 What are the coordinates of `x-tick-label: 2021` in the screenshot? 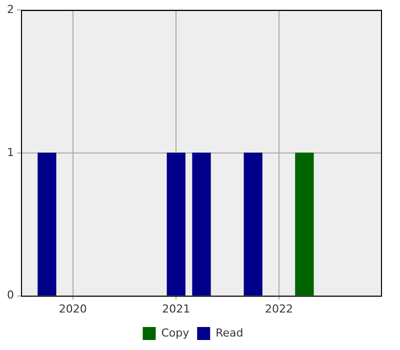 It's located at (176, 309).